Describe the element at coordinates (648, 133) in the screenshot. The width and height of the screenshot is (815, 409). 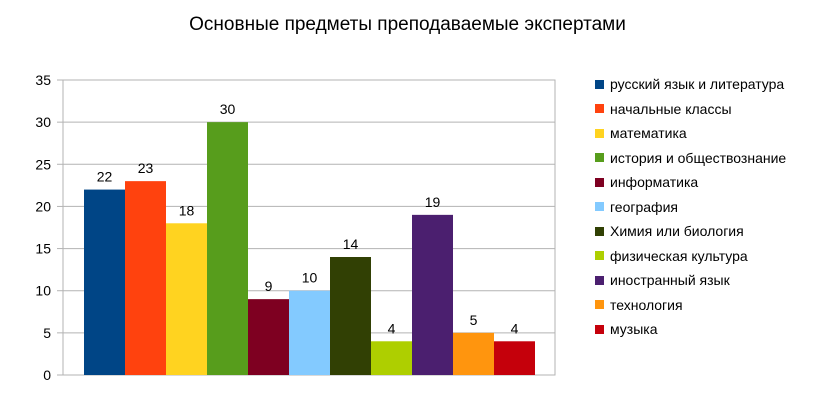
I see `legend-label: математика` at that location.